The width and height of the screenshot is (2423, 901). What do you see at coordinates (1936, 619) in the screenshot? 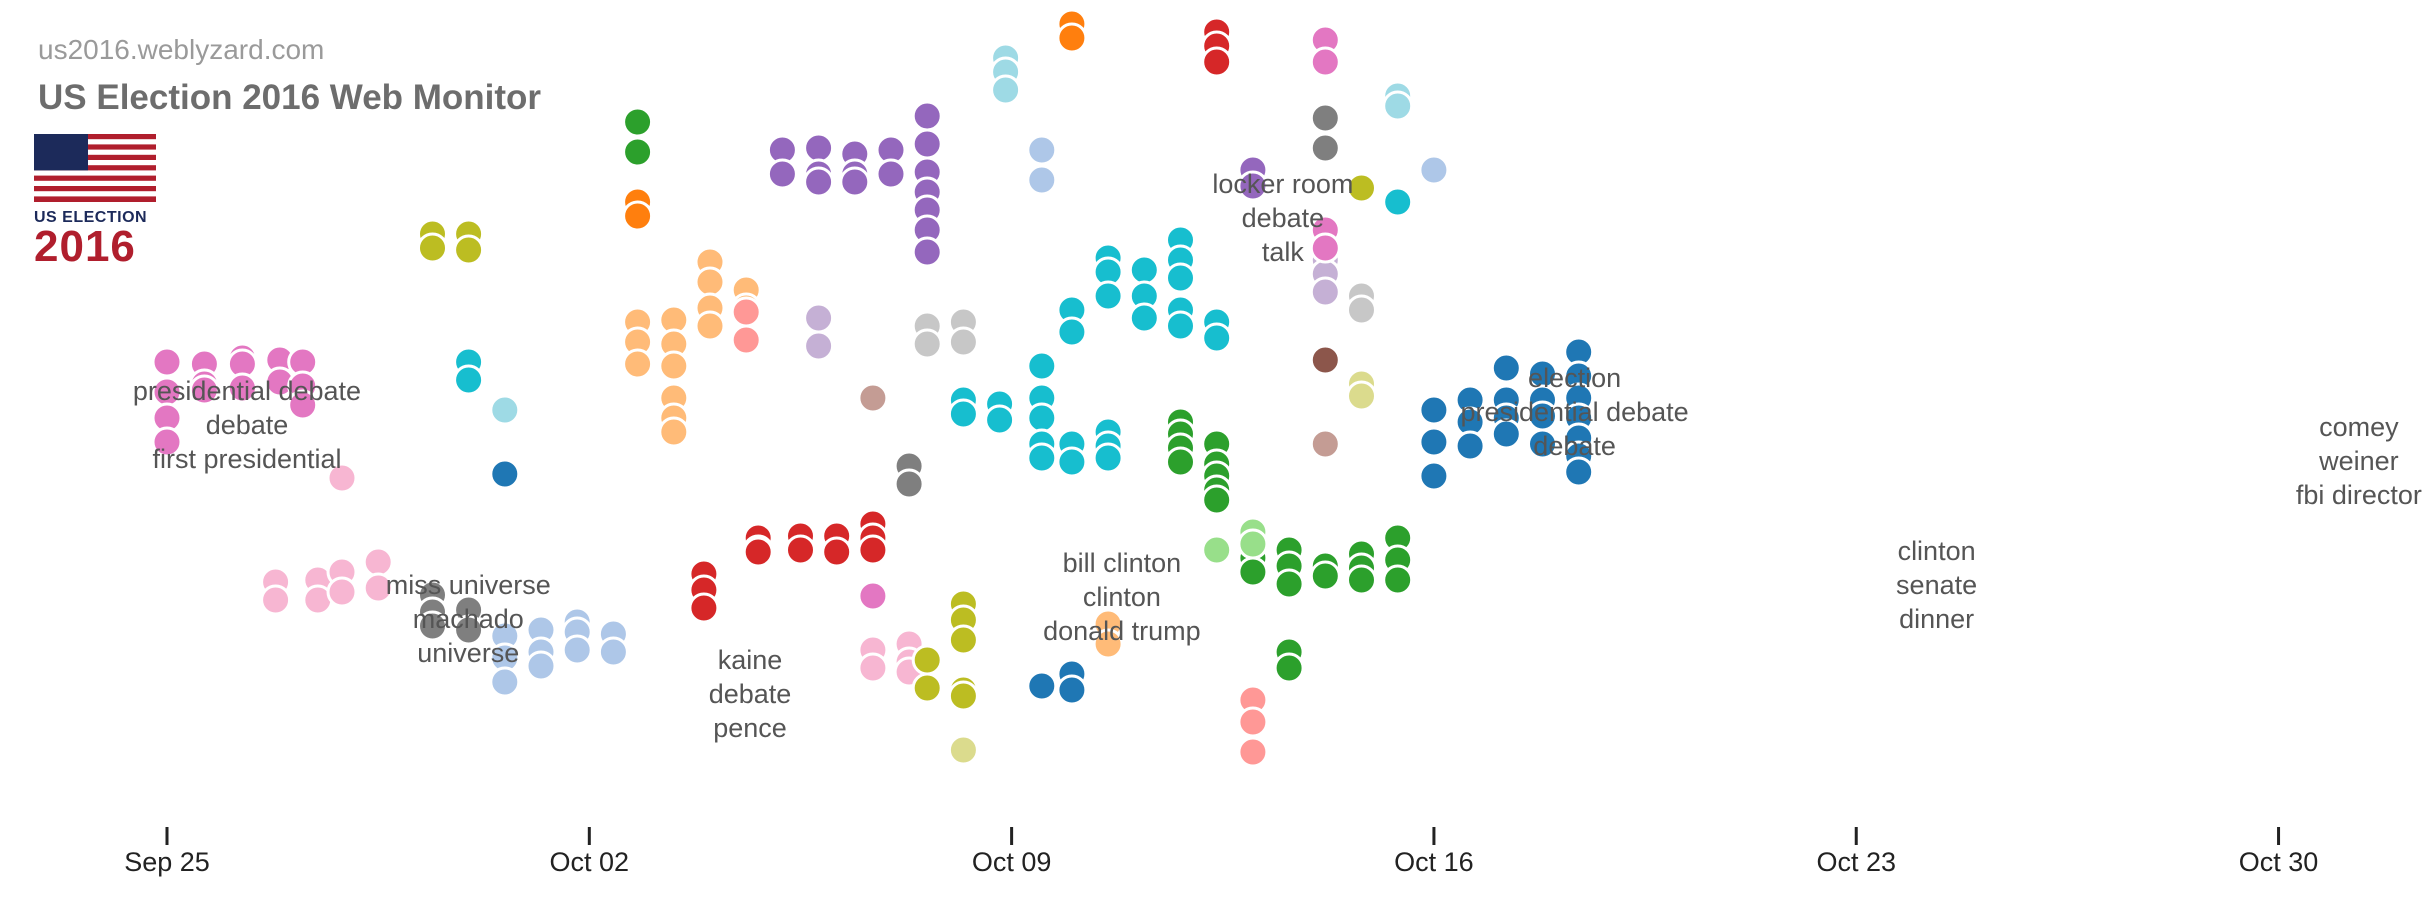
I see `cluster-label: dinner` at bounding box center [1936, 619].